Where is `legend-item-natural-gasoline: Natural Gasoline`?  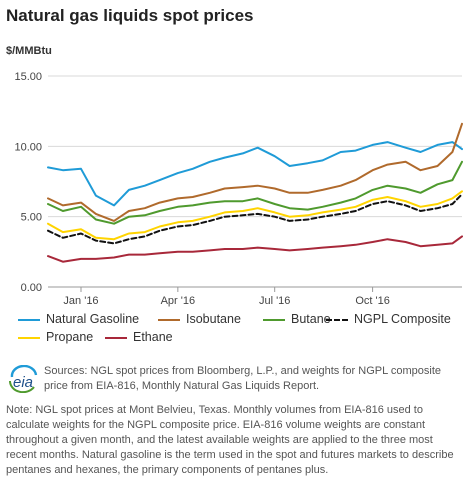 legend-item-natural-gasoline: Natural Gasoline is located at coordinates (78, 319).